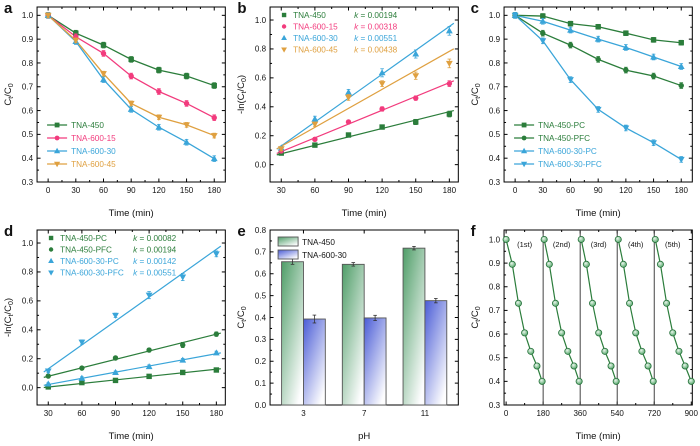 The image size is (700, 446). What do you see at coordinates (561, 125) in the screenshot?
I see `svg-text: TNA-450-PC` at bounding box center [561, 125].